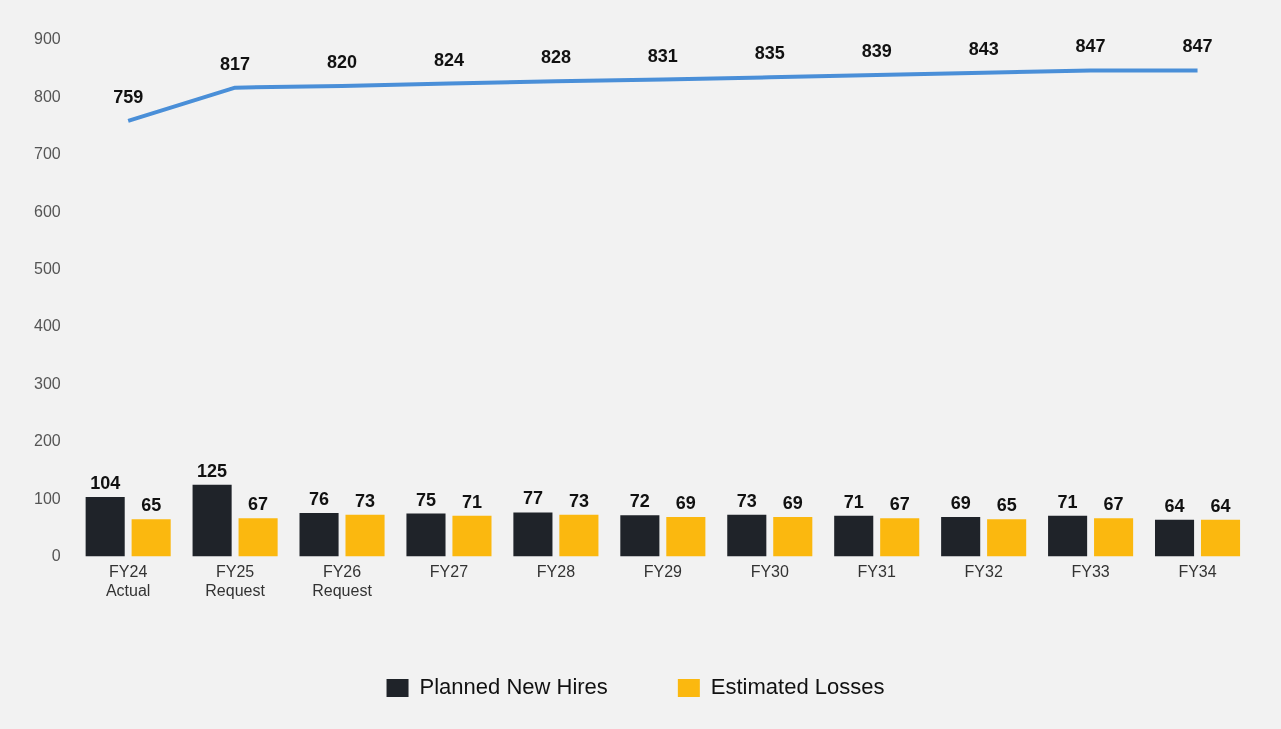 This screenshot has width=1281, height=729. What do you see at coordinates (128, 580) in the screenshot?
I see `x-tick-label: FY24 Actual` at bounding box center [128, 580].